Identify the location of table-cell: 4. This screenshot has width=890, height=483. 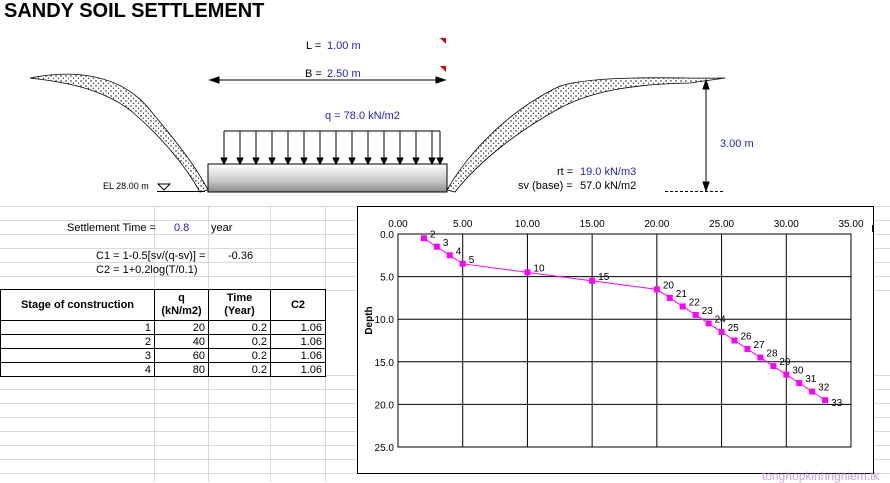
(77, 369).